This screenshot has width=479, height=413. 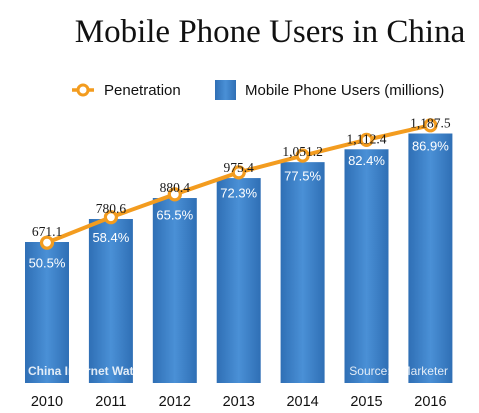 What do you see at coordinates (302, 176) in the screenshot?
I see `penetration-label-2014: 77.5%` at bounding box center [302, 176].